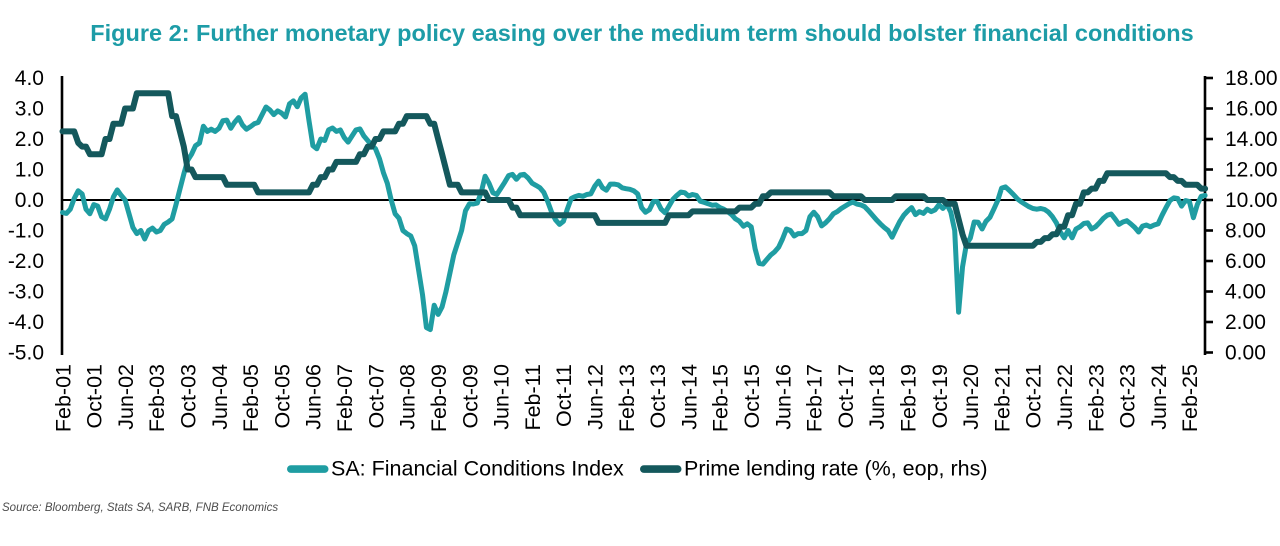  I want to click on svg-text: 12.00, so click(1251, 170).